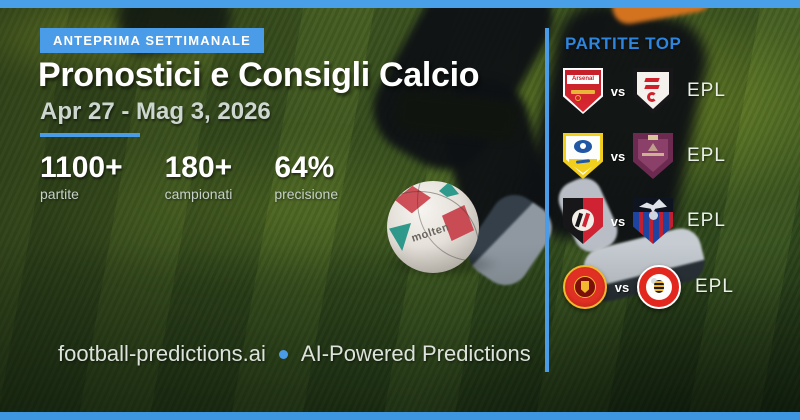  Describe the element at coordinates (583, 221) in the screenshot. I see `bournemouth-crest` at that location.